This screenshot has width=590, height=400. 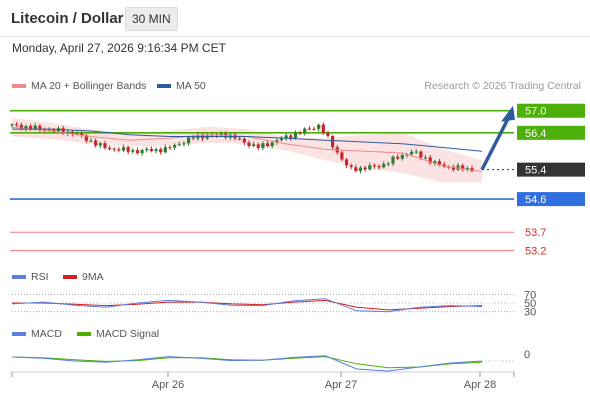 I want to click on legend-macd-signal: MACD Signal, so click(x=118, y=334).